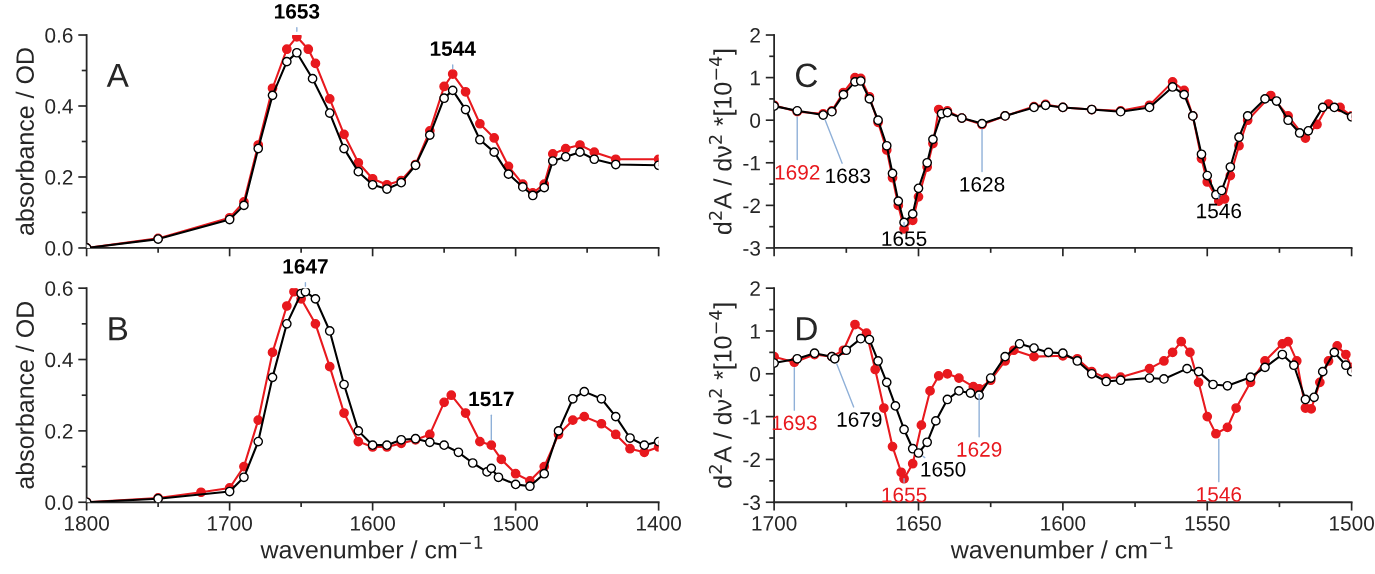 The image size is (1375, 574). What do you see at coordinates (859, 419) in the screenshot?
I see `annotation: 1679` at bounding box center [859, 419].